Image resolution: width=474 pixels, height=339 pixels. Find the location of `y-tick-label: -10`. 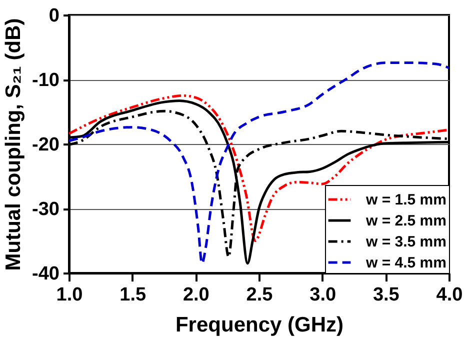

y-tick-label: -10 is located at coordinates (46, 80).